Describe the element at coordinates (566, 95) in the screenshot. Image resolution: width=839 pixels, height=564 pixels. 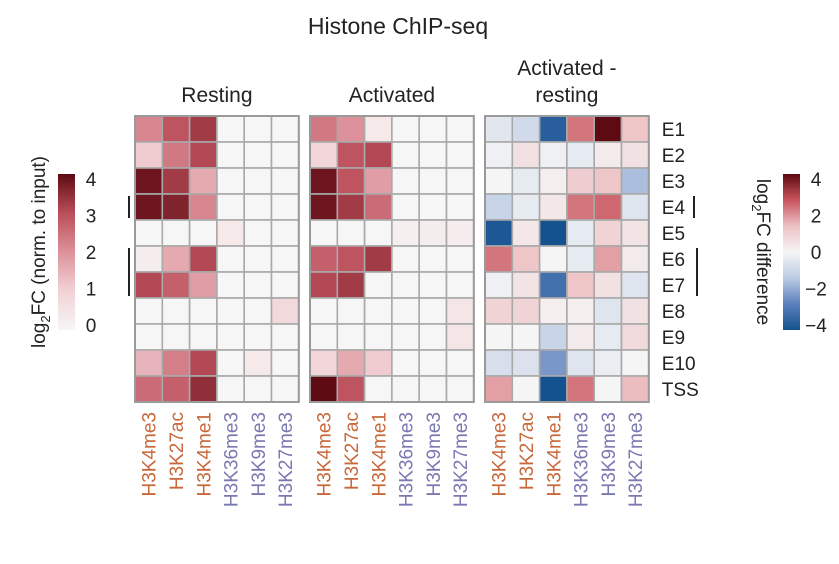
I see `panel-title: resting` at that location.